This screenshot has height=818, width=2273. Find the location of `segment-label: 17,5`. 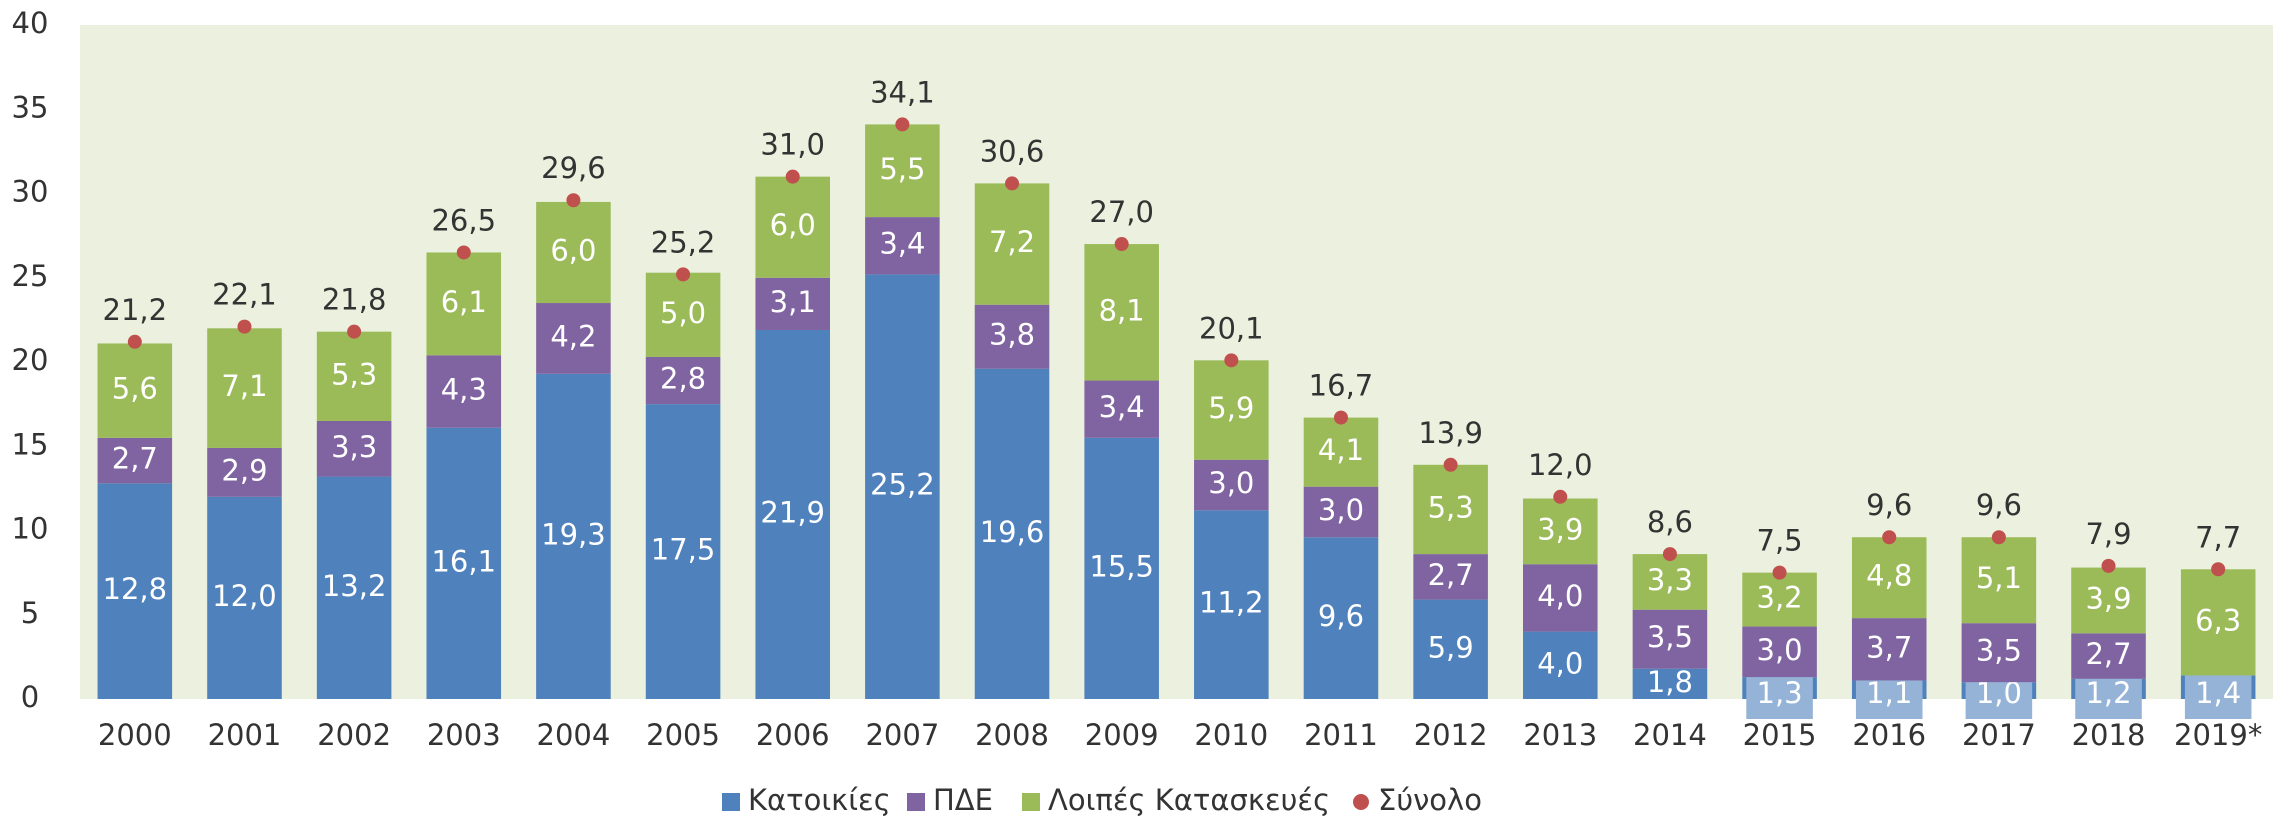

segment-label: 17,5 is located at coordinates (683, 550).